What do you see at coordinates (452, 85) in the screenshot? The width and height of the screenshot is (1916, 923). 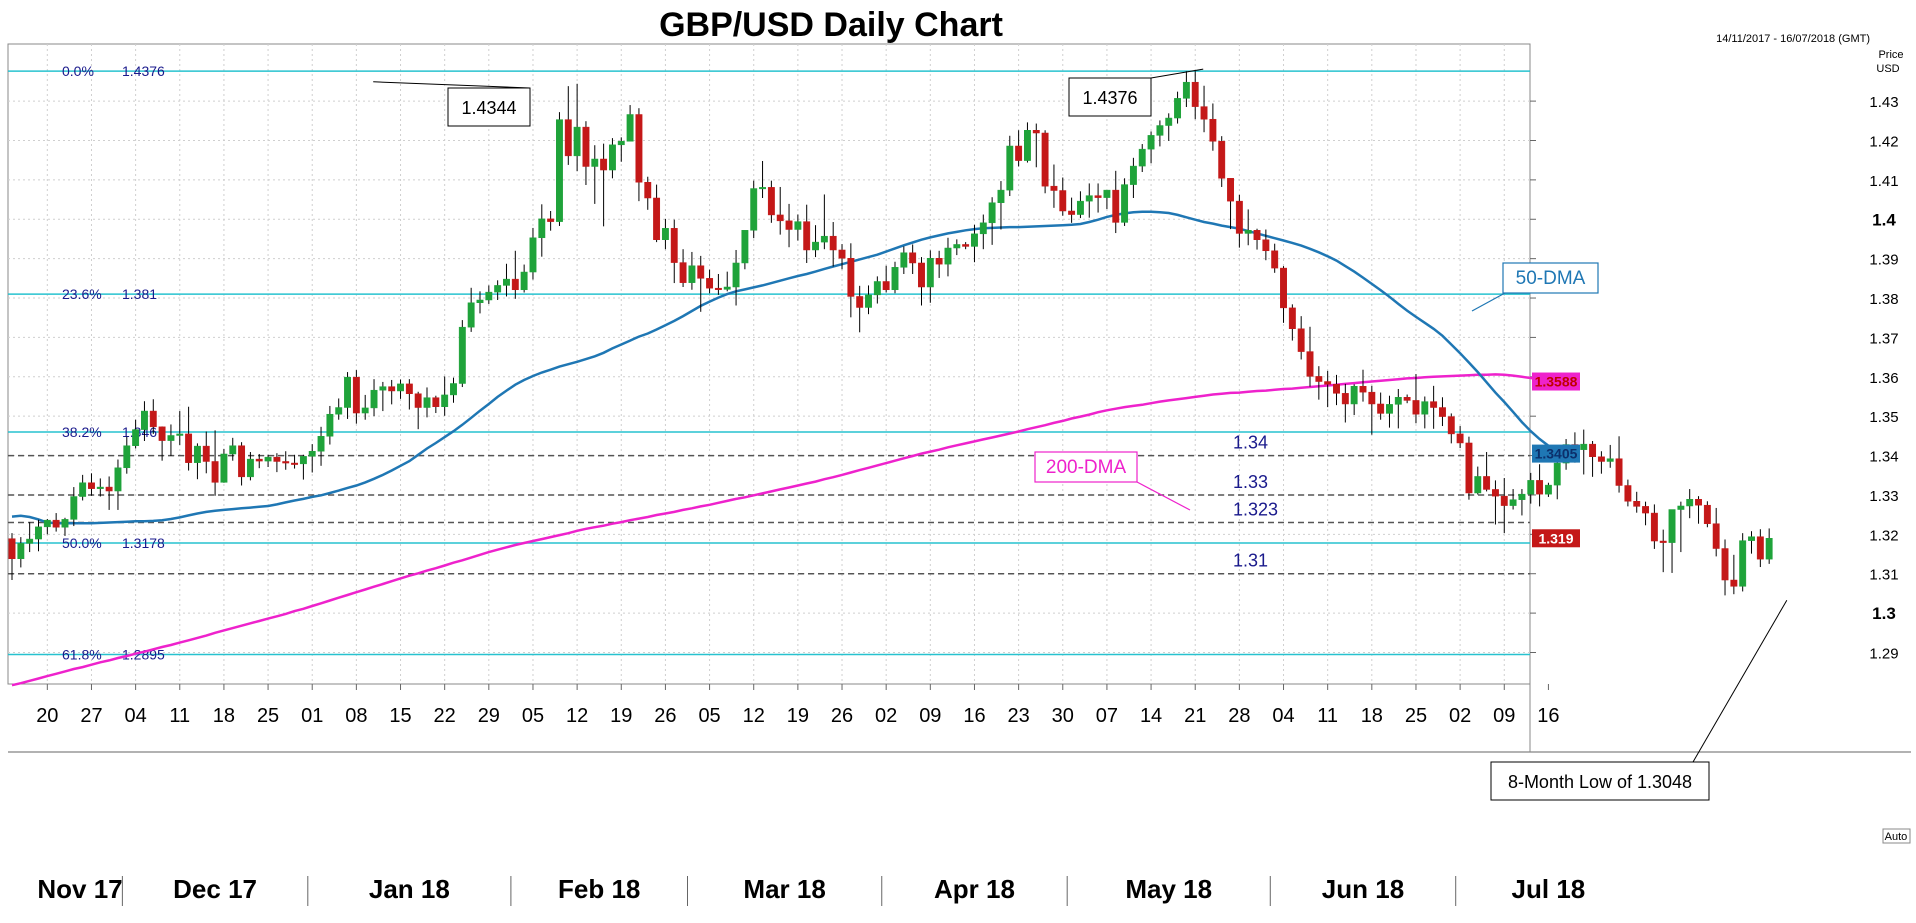 I see `annotation-high-jan-leader` at bounding box center [452, 85].